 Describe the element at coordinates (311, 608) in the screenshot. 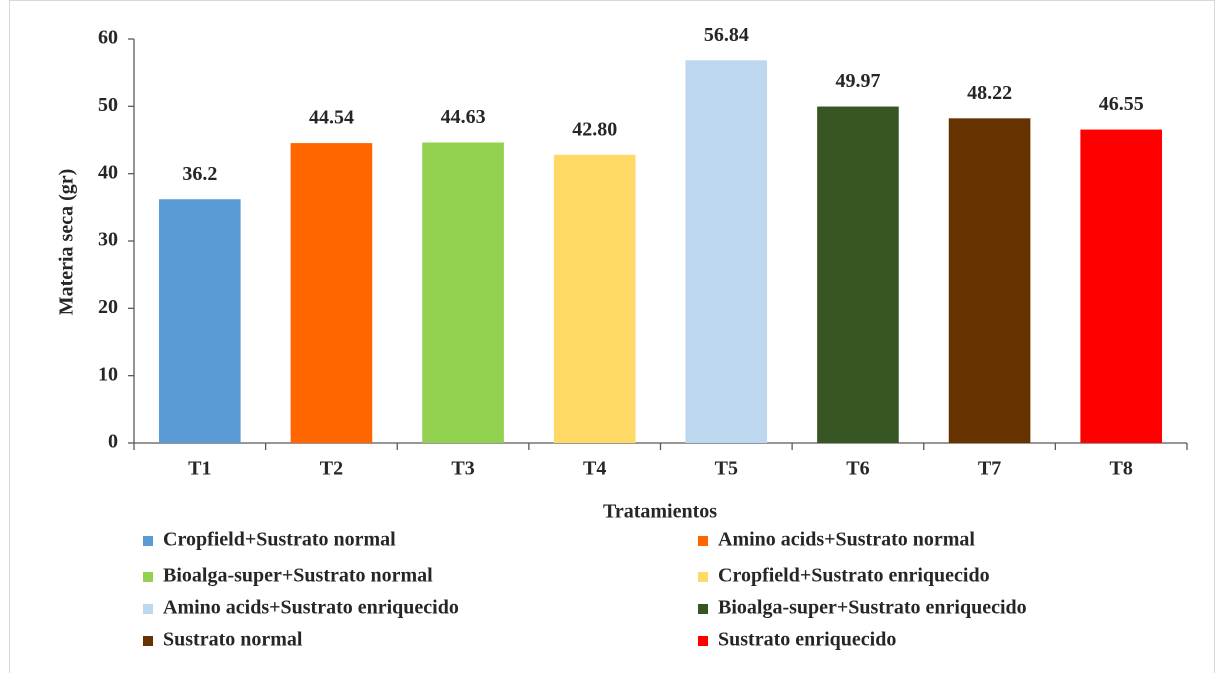

I see `legend-label: Amino acids+Sustrato enriquecido` at that location.